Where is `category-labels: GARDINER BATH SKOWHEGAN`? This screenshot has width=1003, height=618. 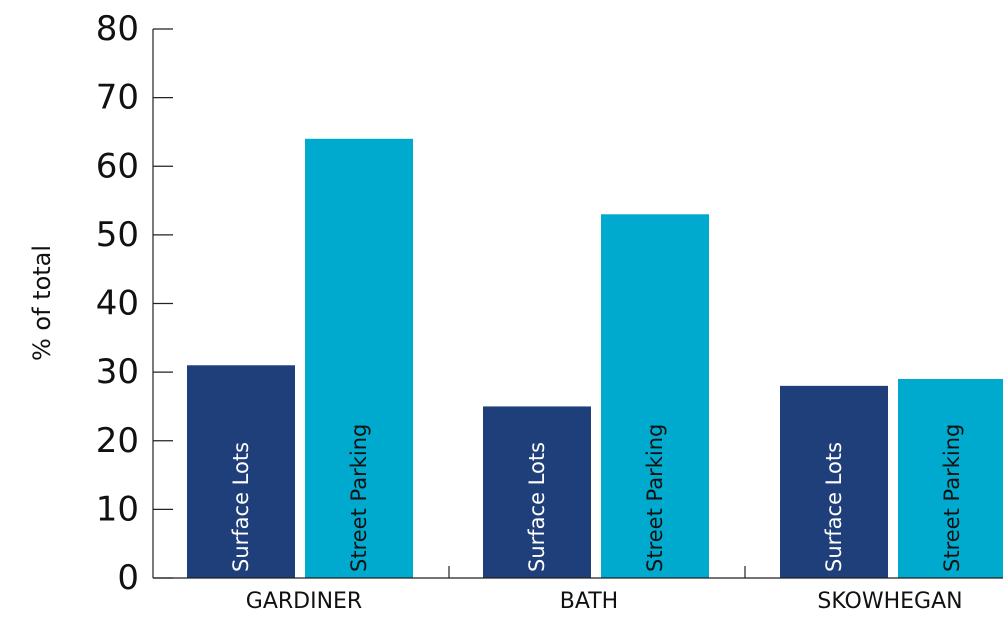
category-labels: GARDINER BATH SKOWHEGAN is located at coordinates (604, 601).